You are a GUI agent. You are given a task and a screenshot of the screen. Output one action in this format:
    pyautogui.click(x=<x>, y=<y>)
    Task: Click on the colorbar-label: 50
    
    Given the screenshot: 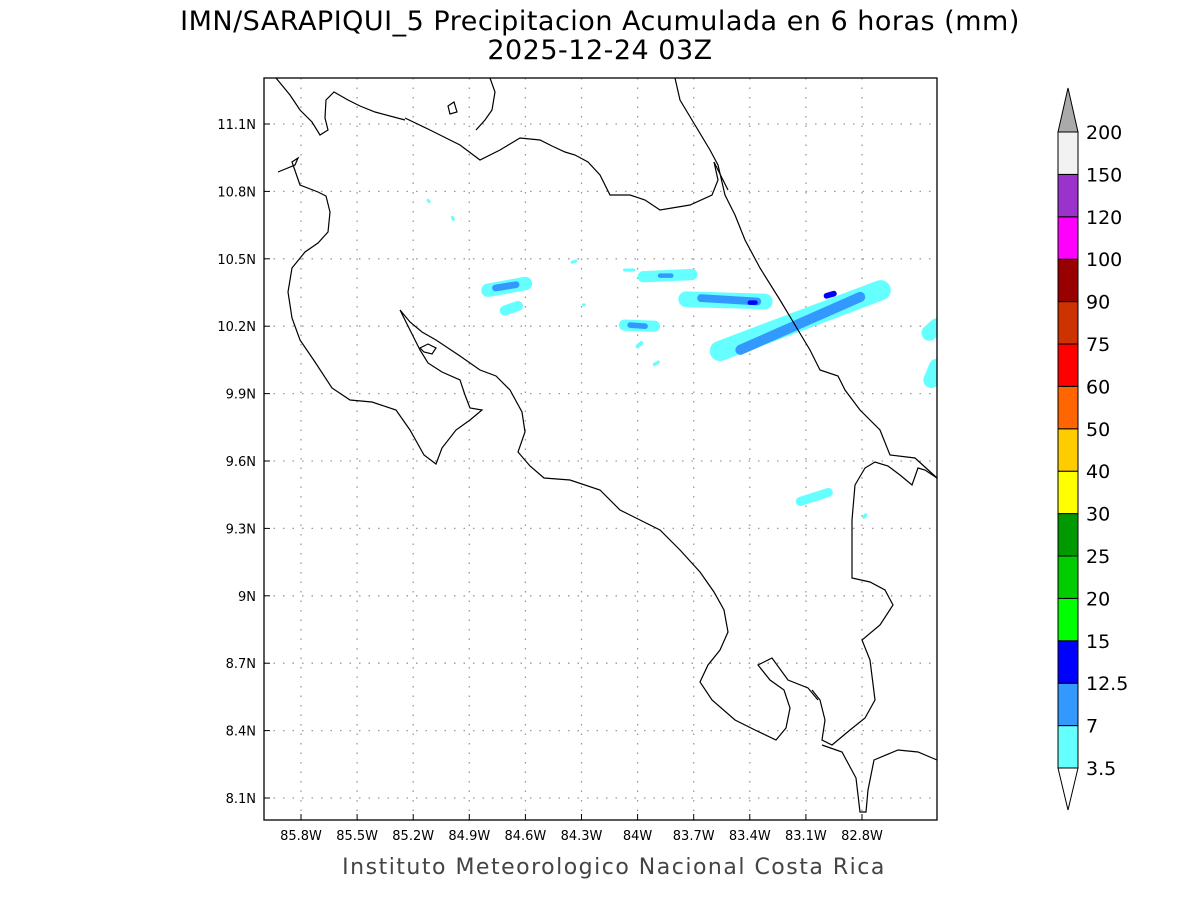 What is the action you would take?
    pyautogui.click(x=1098, y=430)
    